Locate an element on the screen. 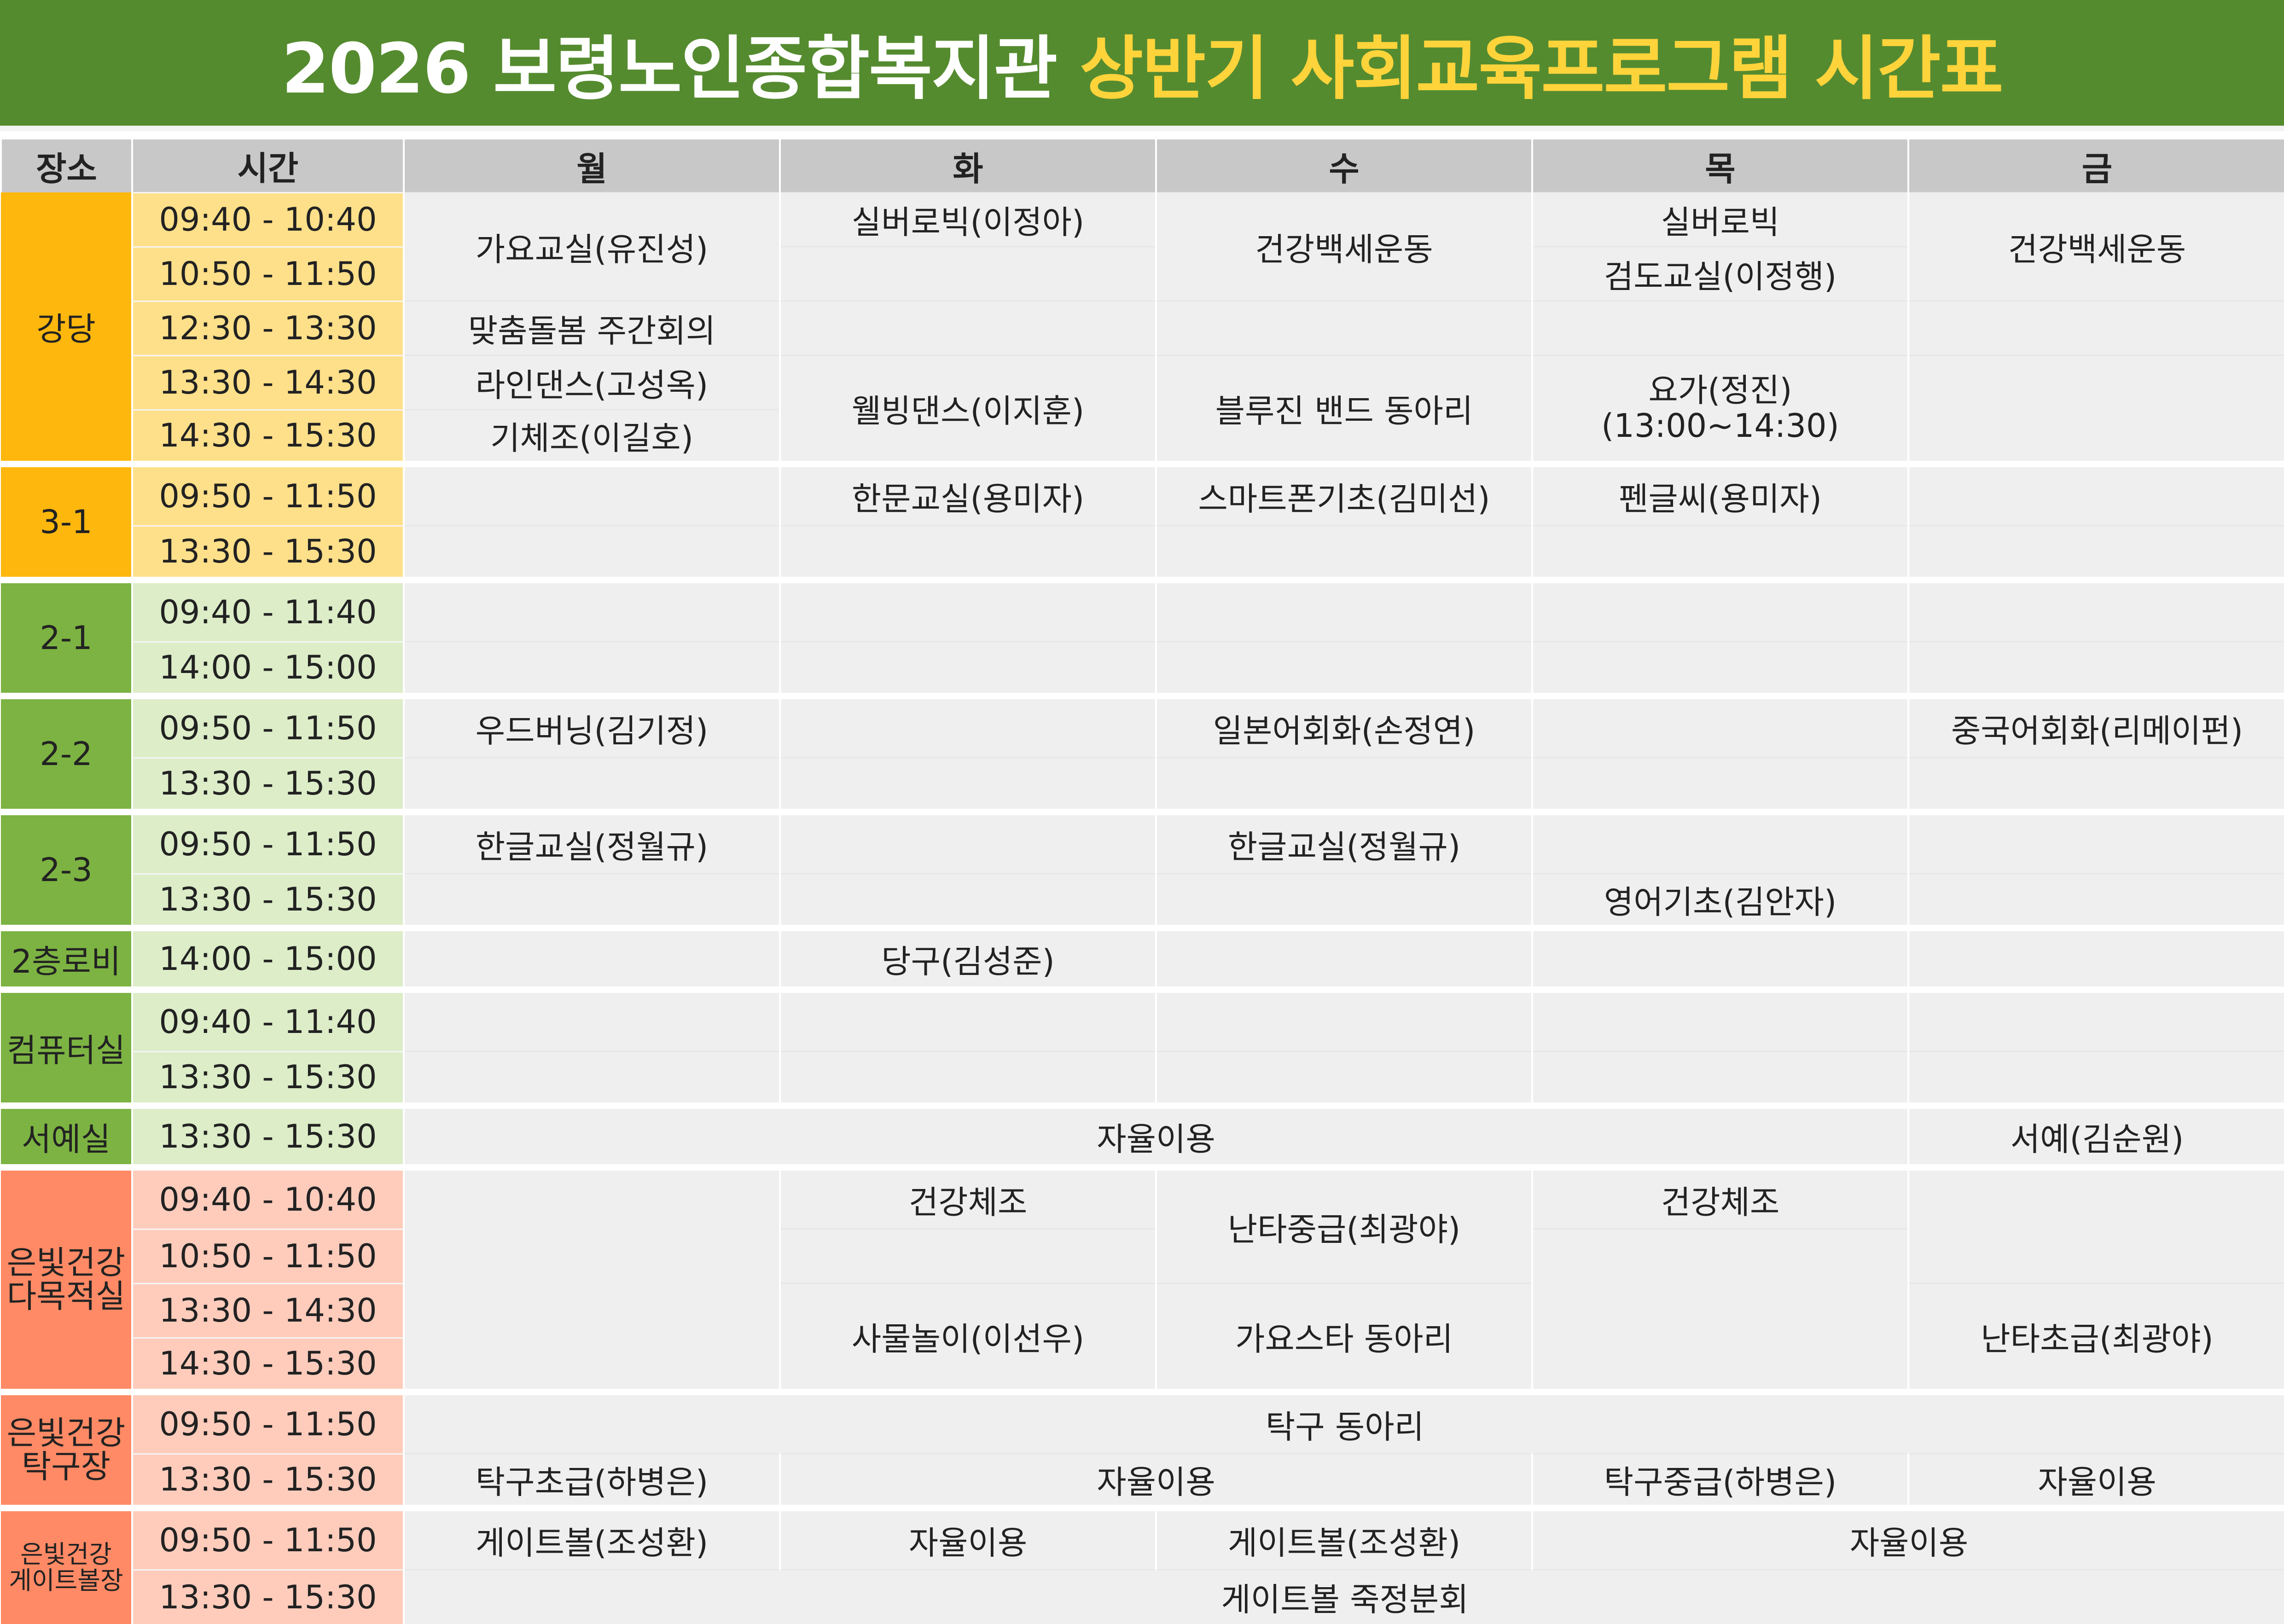  header-time: 시간 is located at coordinates (267, 165).